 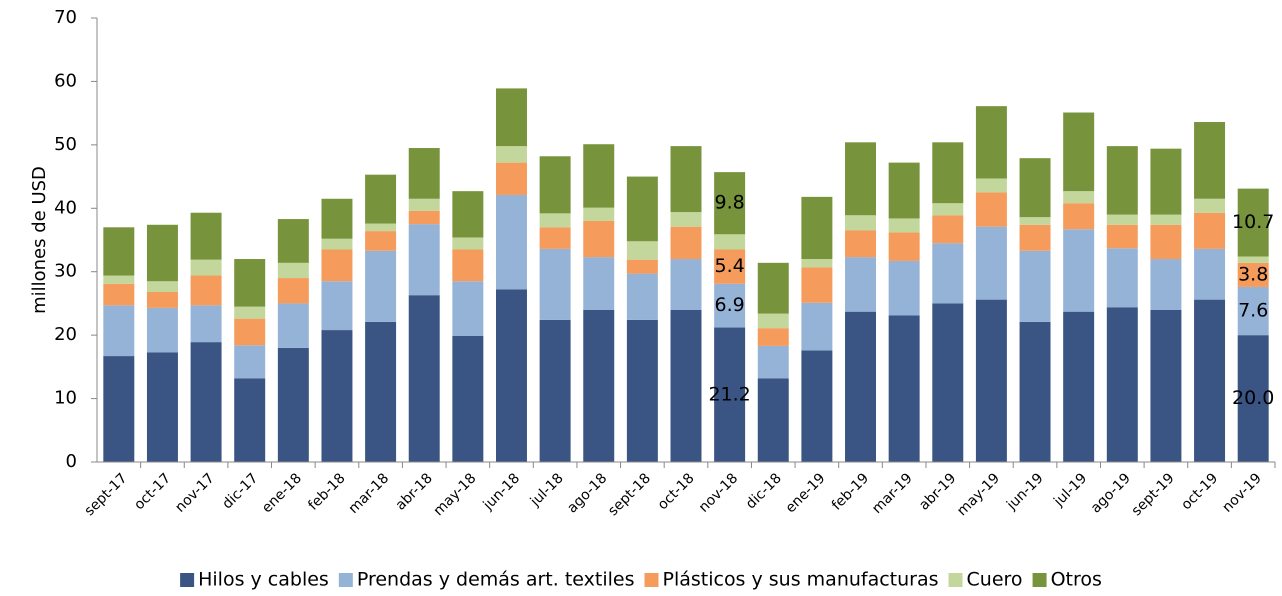 I want to click on data-label: 7.6, so click(x=1253, y=311).